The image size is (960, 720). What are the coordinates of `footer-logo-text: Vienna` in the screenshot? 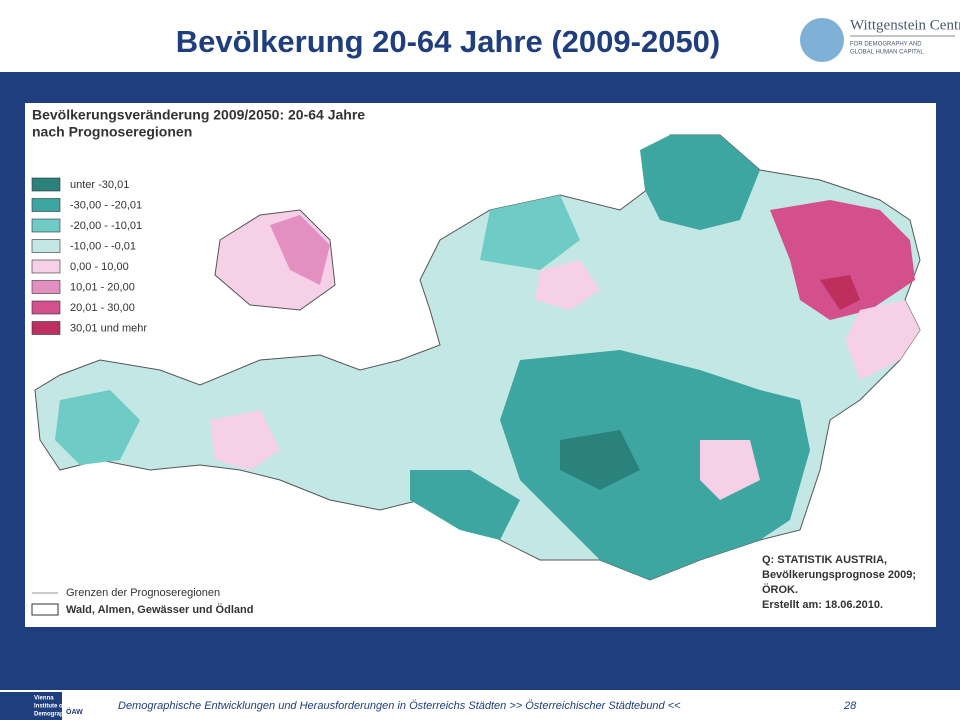 It's located at (44, 699).